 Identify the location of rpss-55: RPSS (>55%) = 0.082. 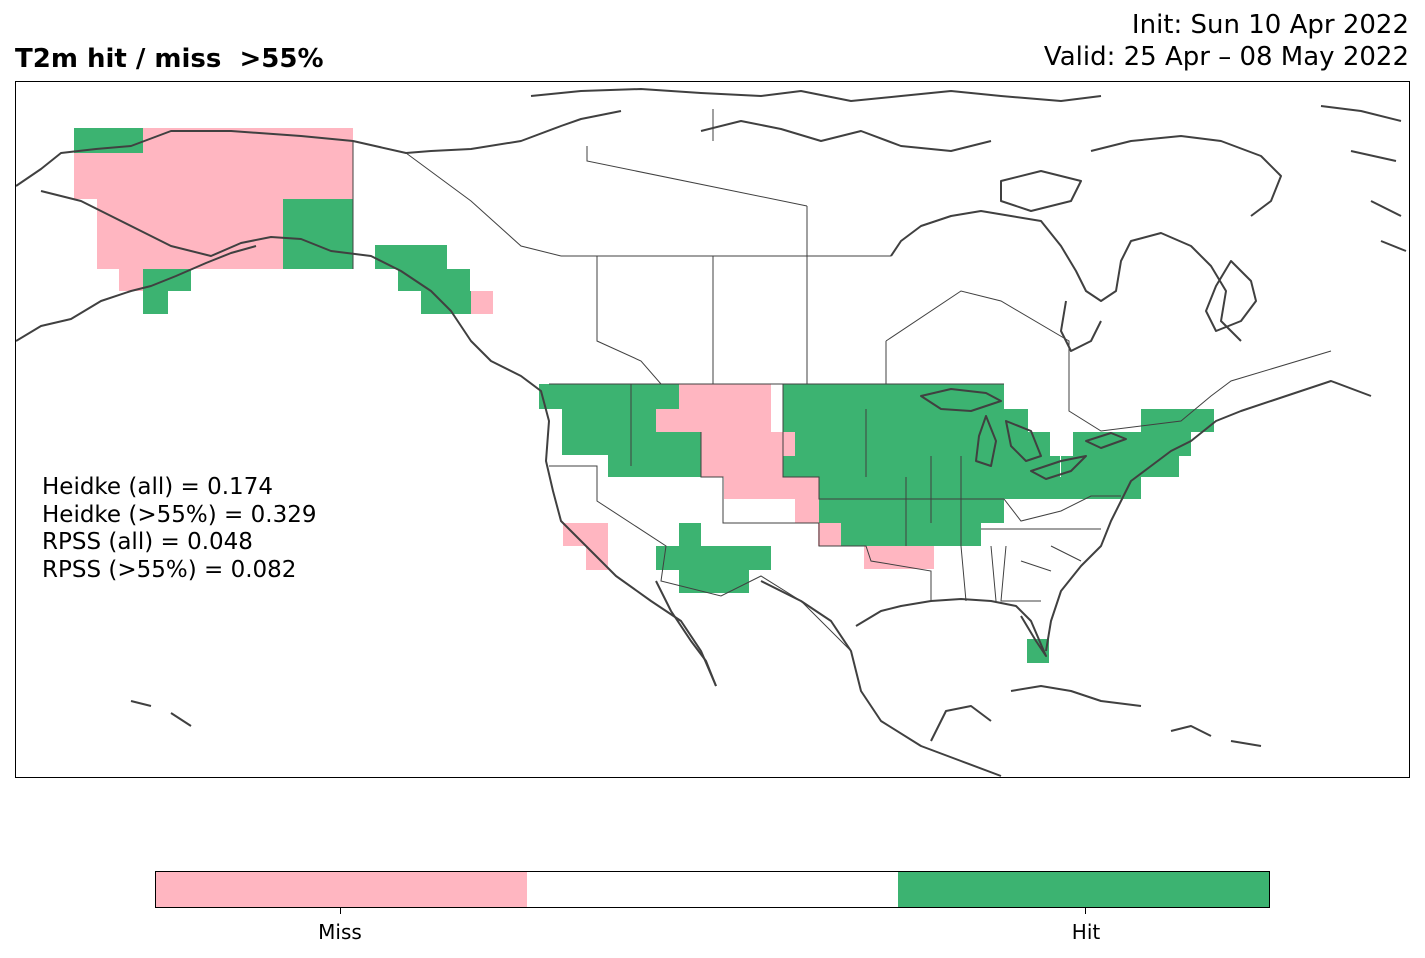
(169, 569).